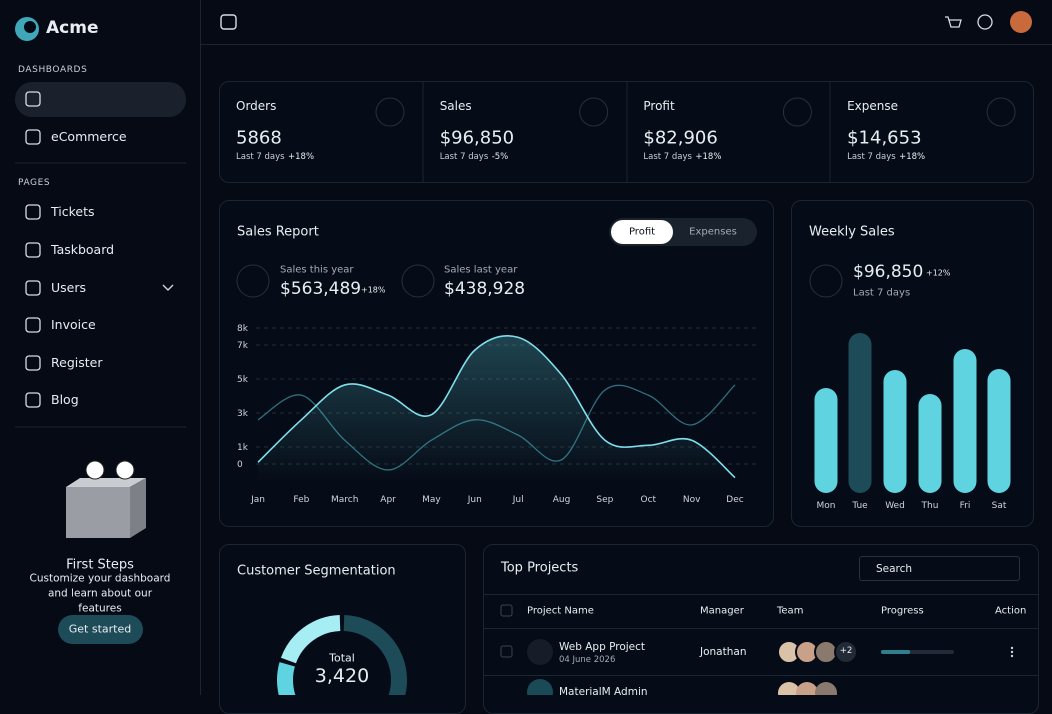 This screenshot has width=1052, height=714. I want to click on y-tick-label: 8k, so click(243, 329).